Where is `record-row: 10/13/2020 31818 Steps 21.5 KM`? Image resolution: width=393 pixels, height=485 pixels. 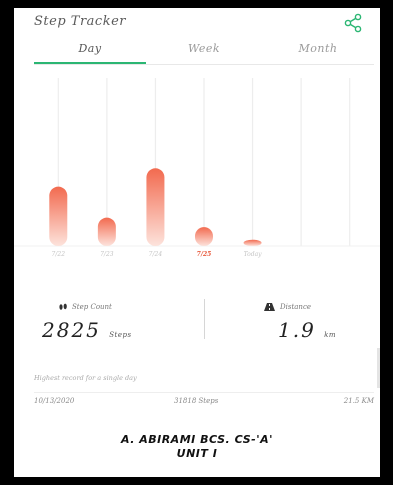
record-row: 10/13/2020 31818 Steps 21.5 KM is located at coordinates (204, 401).